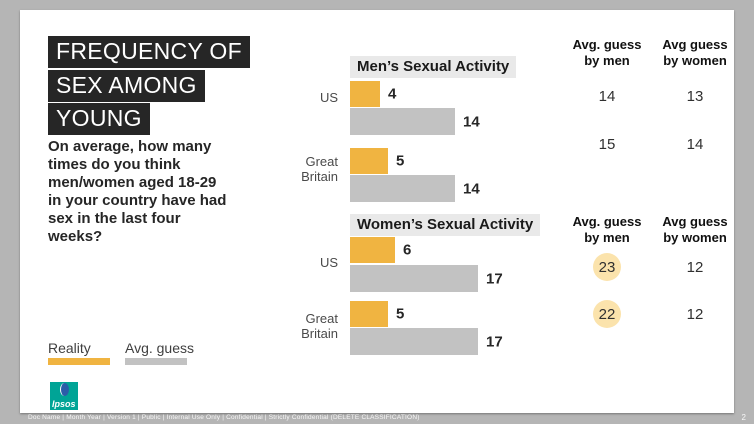 The height and width of the screenshot is (424, 754). I want to click on bar-men-us-reality: 4, so click(373, 94).